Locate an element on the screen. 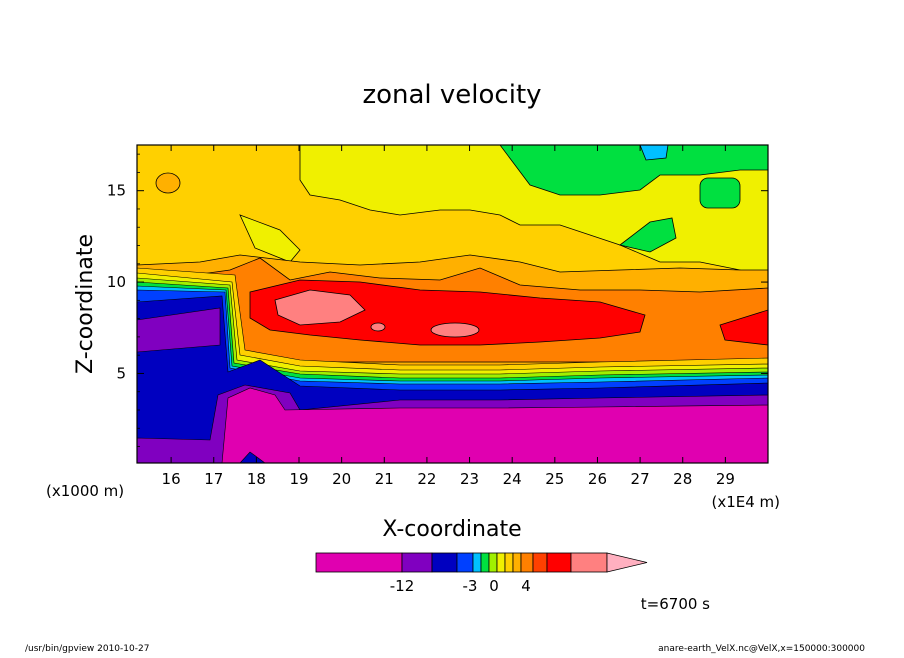  x-tick-label: 28 is located at coordinates (682, 479).